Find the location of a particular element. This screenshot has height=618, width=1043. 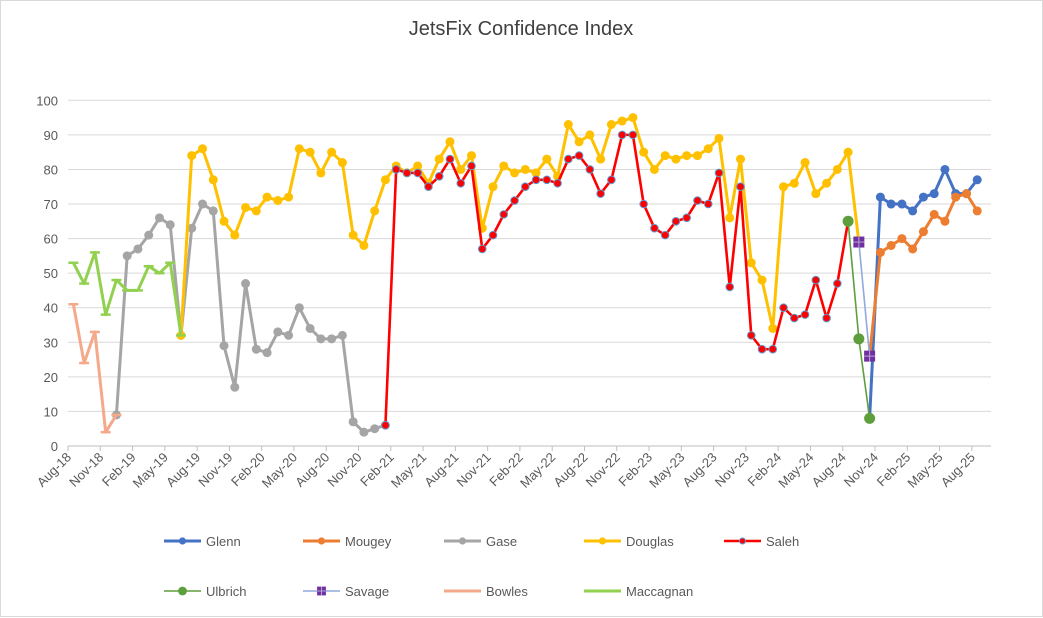

x-tick-label: Aug-19 is located at coordinates (183, 470).